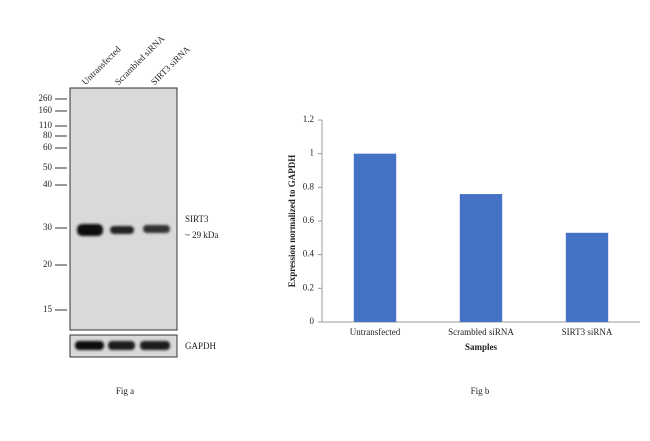 The width and height of the screenshot is (650, 441). I want to click on y-tick-label: 0.2, so click(308, 287).